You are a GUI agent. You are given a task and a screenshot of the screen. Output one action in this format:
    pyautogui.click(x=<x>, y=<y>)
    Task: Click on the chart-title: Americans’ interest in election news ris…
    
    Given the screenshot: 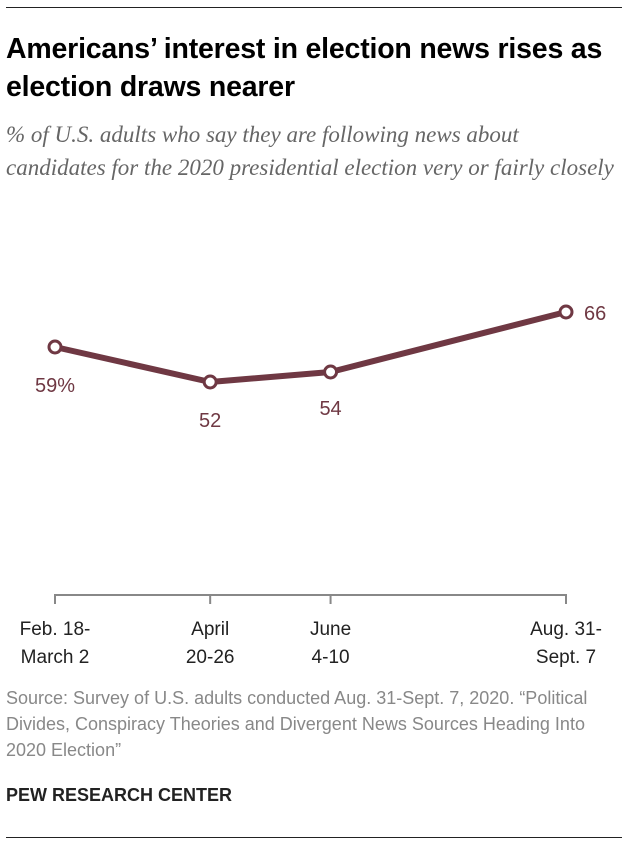 What is the action you would take?
    pyautogui.click(x=304, y=68)
    